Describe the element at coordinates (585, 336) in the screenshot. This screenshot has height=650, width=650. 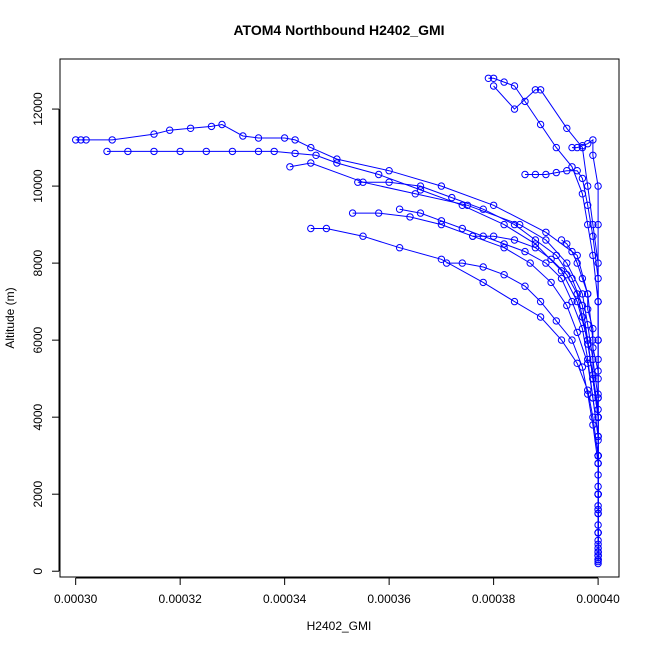
I see `data-series` at that location.